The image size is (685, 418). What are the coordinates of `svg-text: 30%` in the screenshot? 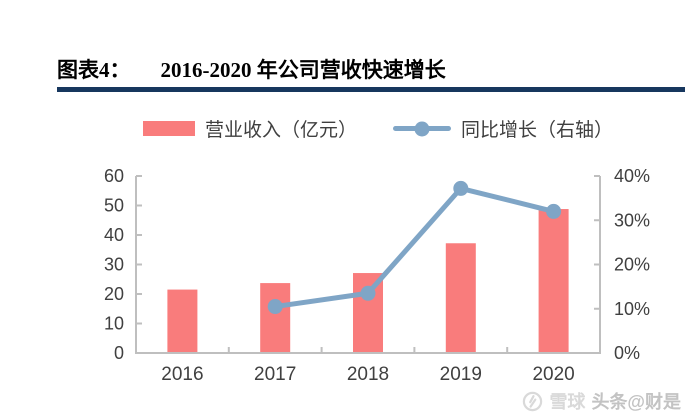 It's located at (632, 220).